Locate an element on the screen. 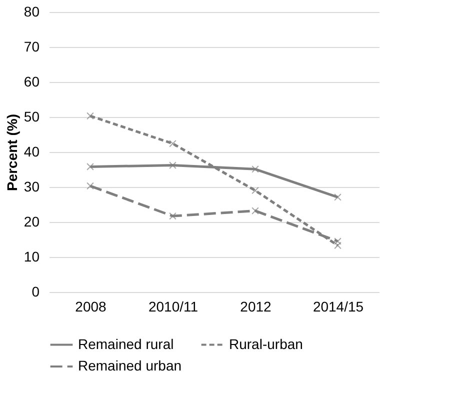 Image resolution: width=466 pixels, height=413 pixels. y-tick-label: 50 is located at coordinates (32, 116).